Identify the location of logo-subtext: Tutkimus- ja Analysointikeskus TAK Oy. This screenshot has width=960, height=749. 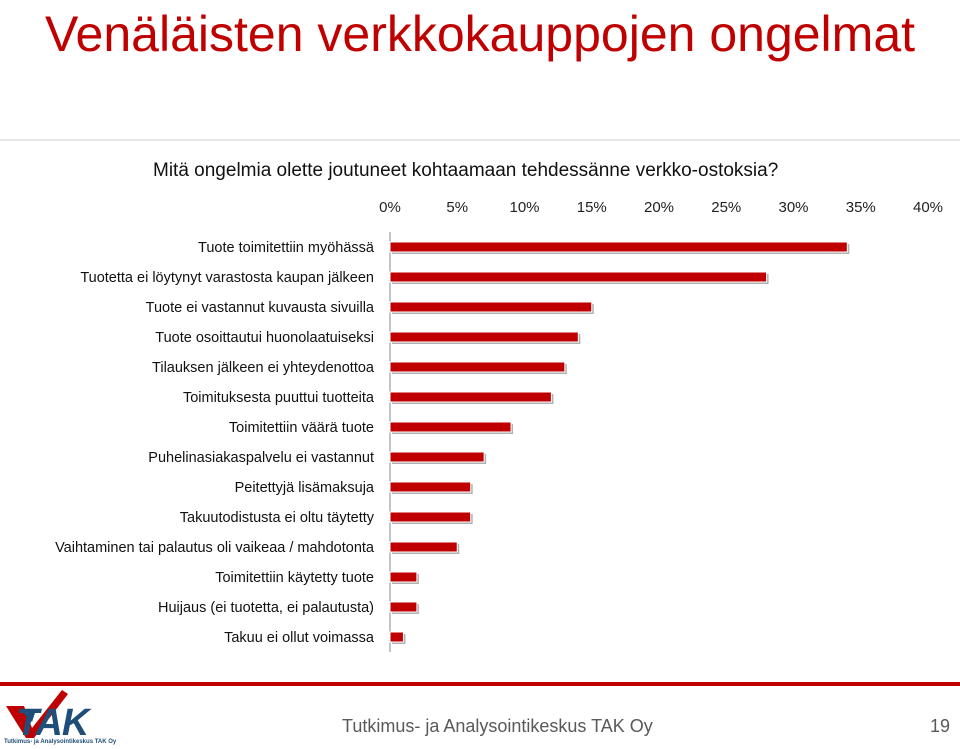
(60, 742).